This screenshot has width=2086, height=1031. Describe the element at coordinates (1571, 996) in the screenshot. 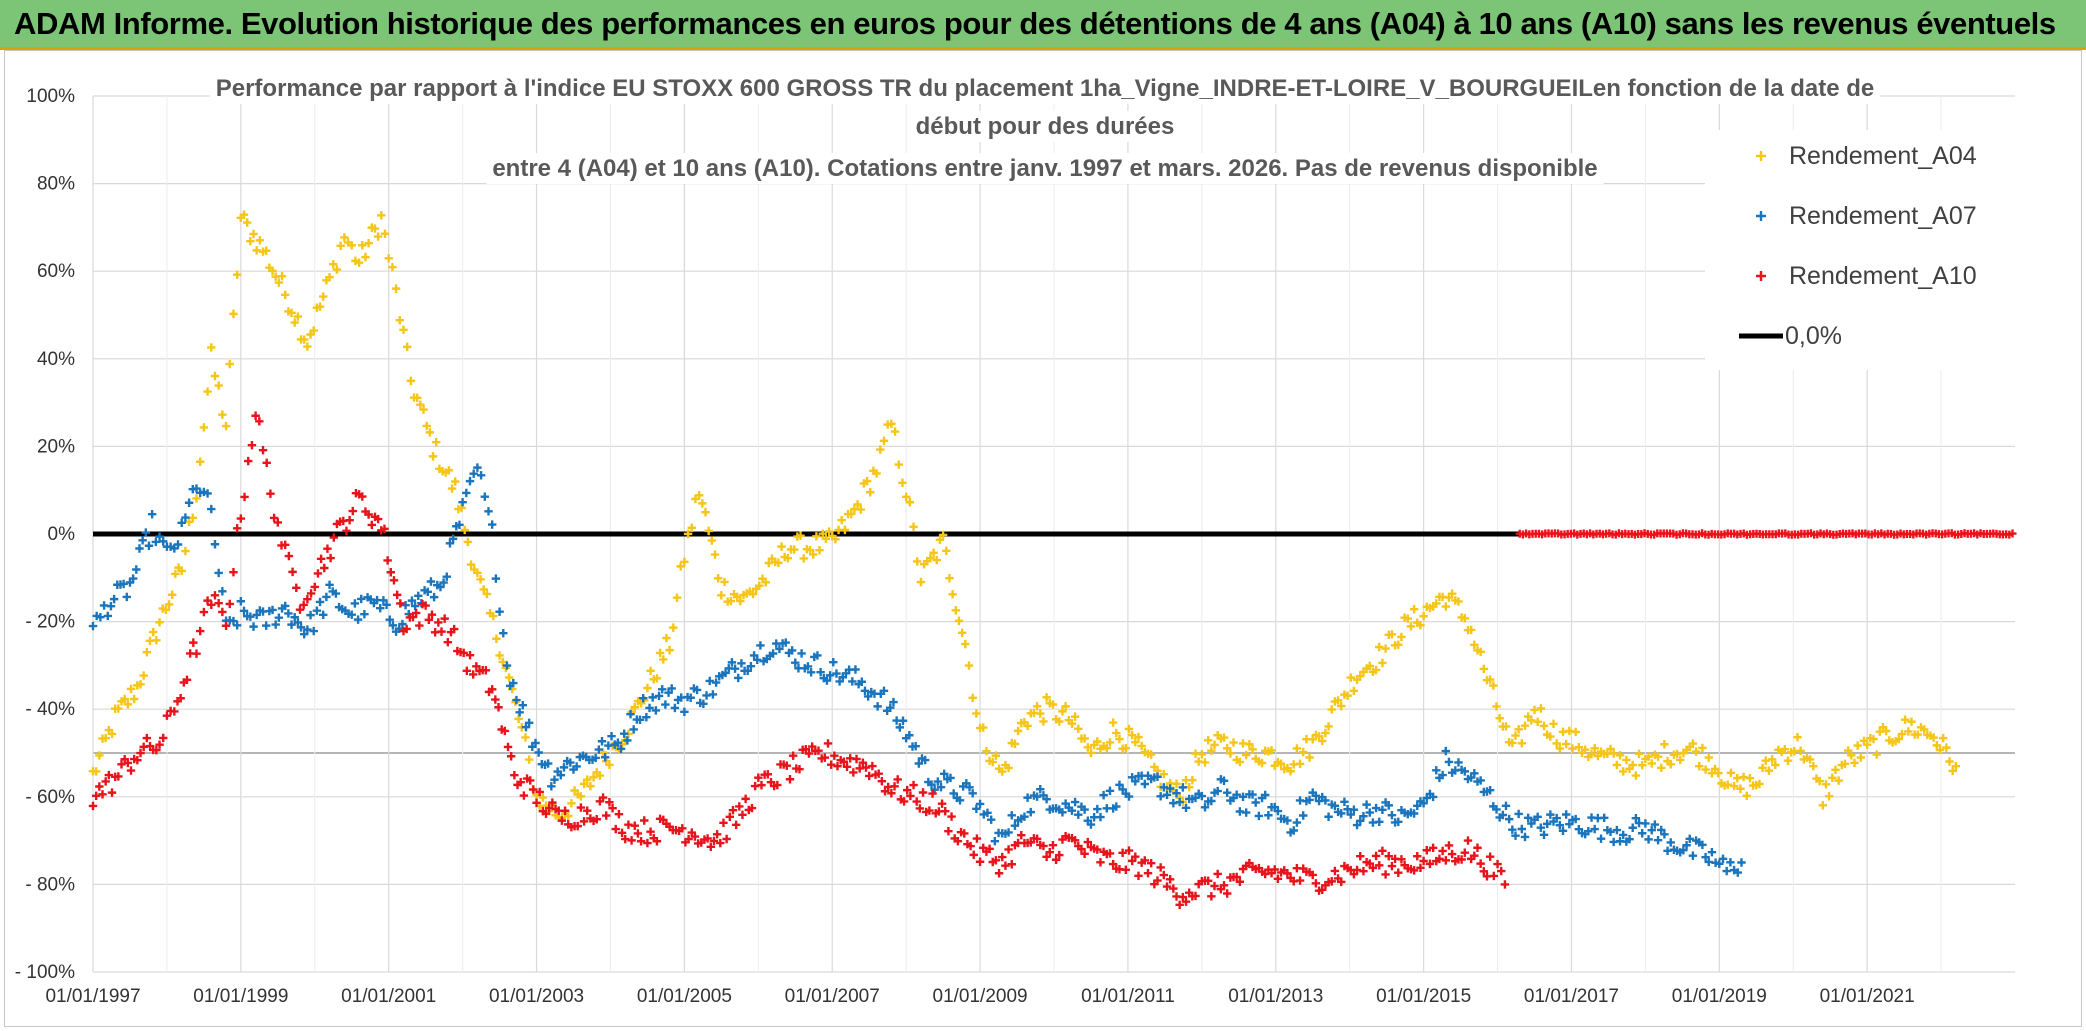

I see `x-tick-label: 01/01/2017` at that location.